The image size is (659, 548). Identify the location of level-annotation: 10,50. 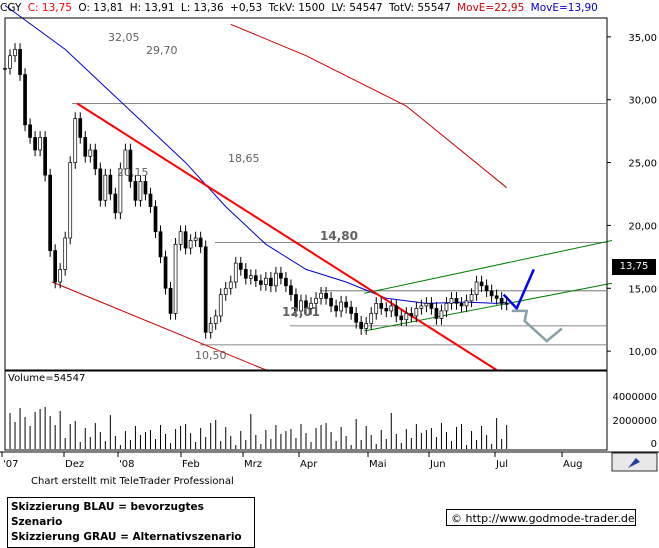
(211, 355).